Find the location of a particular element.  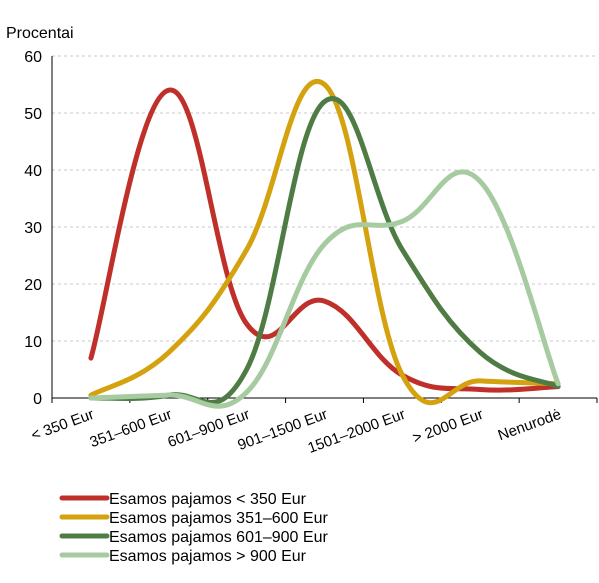

y-tick-label: 0 is located at coordinates (37, 399).